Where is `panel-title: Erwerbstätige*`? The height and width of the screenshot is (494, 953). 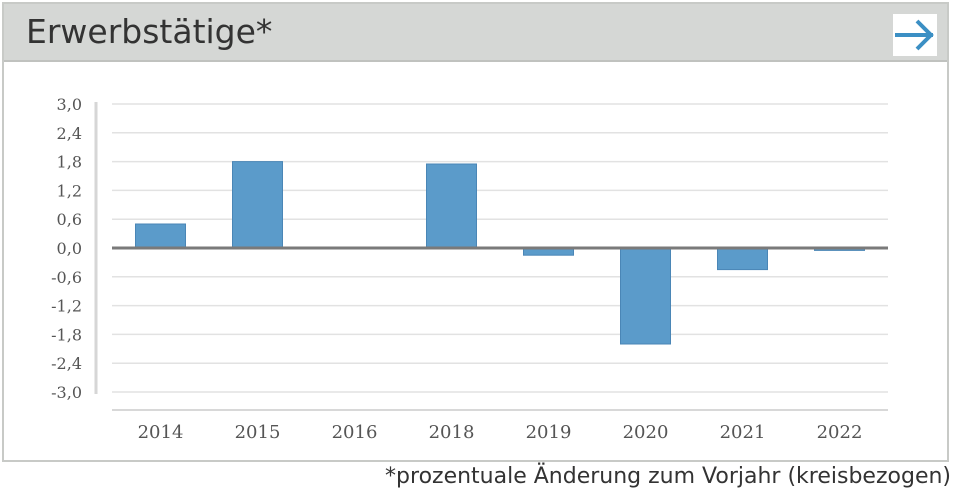
panel-title: Erwerbstätige* is located at coordinates (149, 31).